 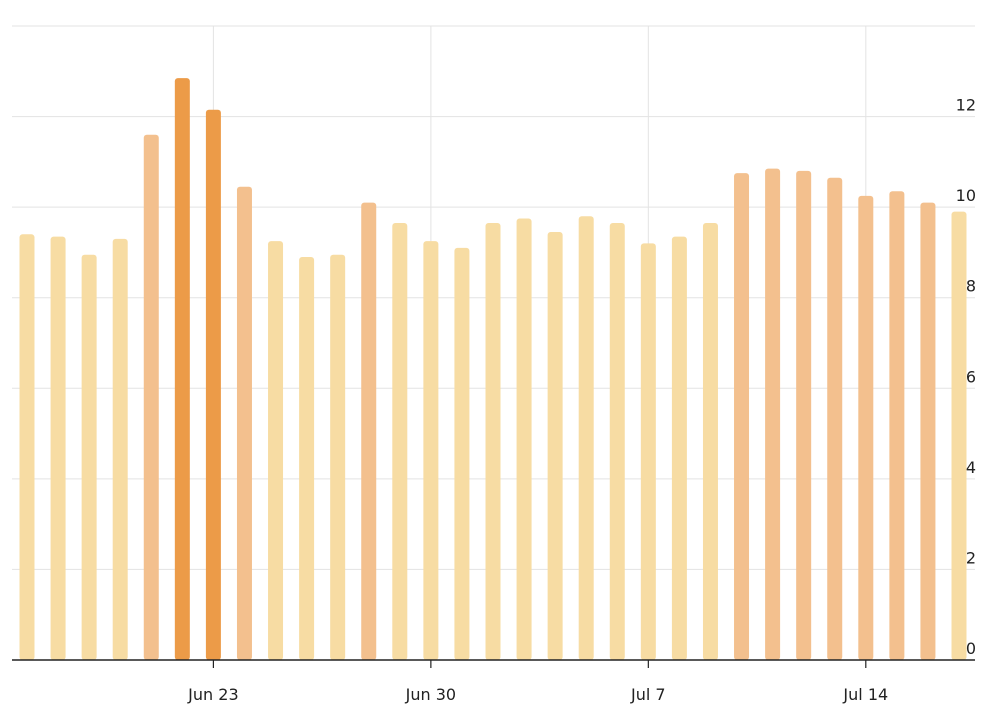 What do you see at coordinates (555, 446) in the screenshot?
I see `bar: Jul 4: 9.45` at bounding box center [555, 446].